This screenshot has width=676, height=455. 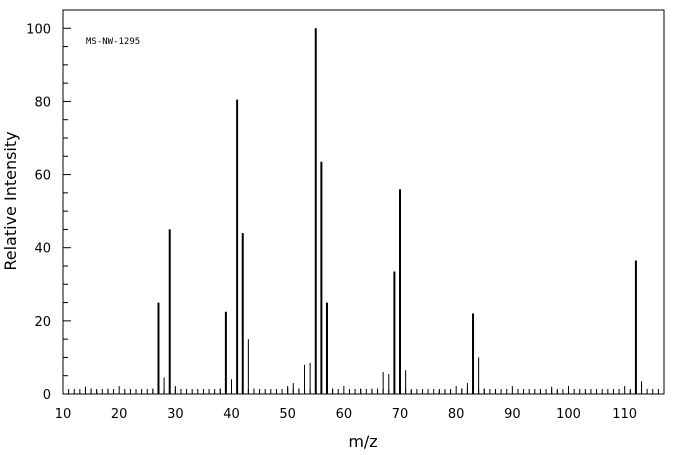 I want to click on x-tick-label: 40, so click(x=231, y=414).